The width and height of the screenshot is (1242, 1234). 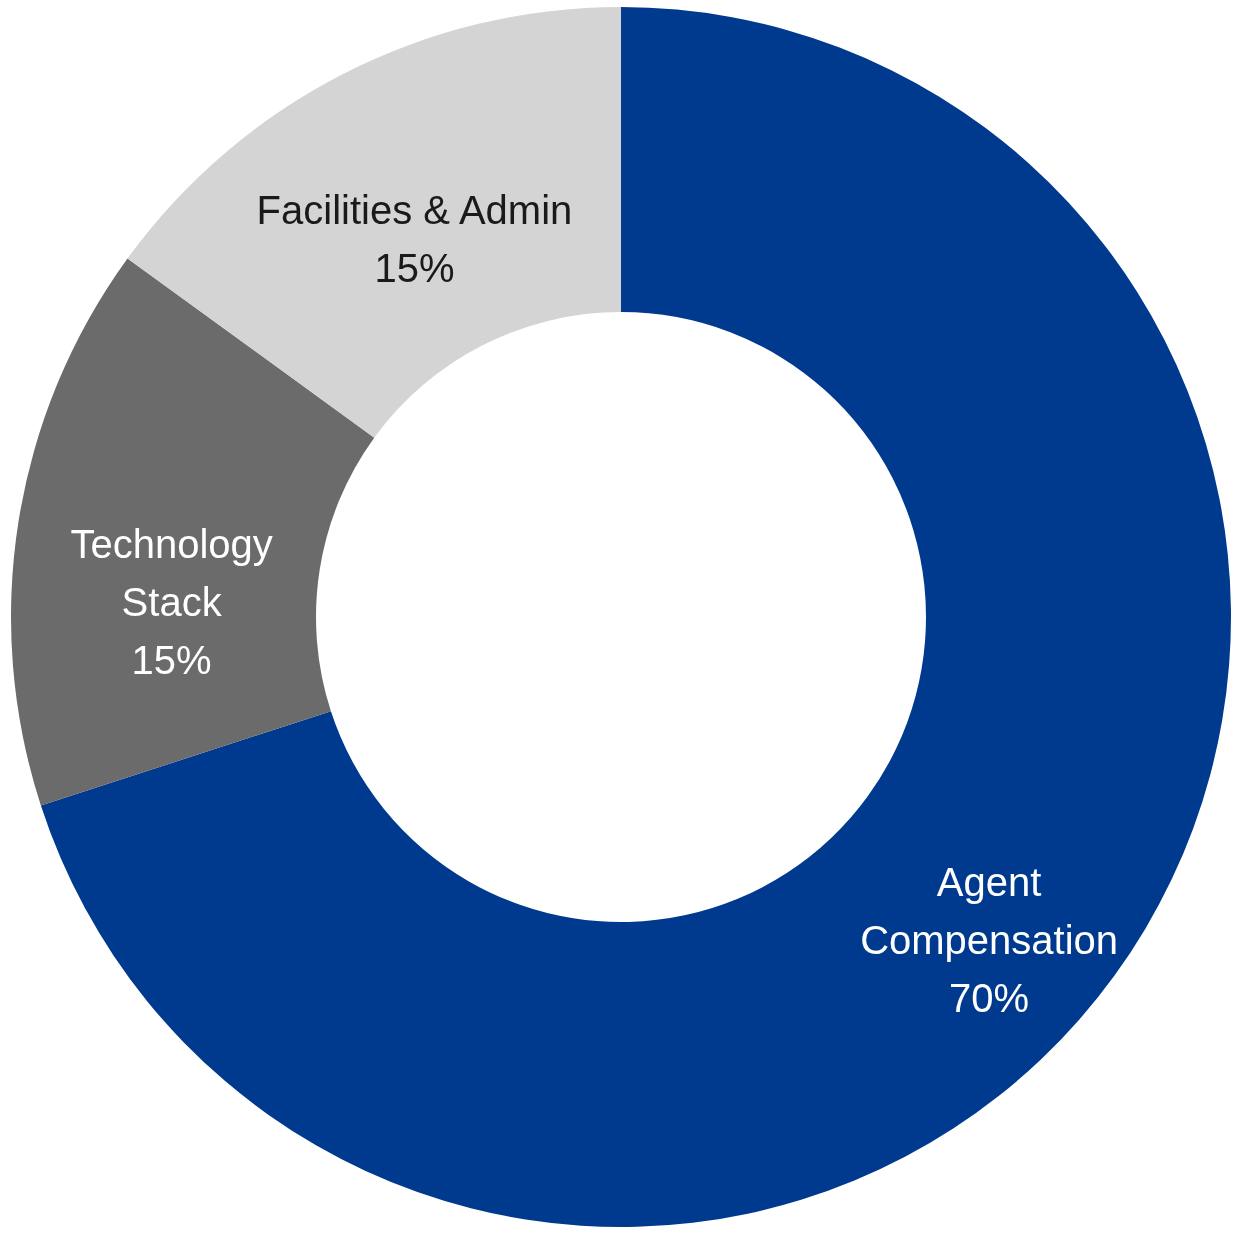 I want to click on slice-label: Technology Stack, so click(x=171, y=572).